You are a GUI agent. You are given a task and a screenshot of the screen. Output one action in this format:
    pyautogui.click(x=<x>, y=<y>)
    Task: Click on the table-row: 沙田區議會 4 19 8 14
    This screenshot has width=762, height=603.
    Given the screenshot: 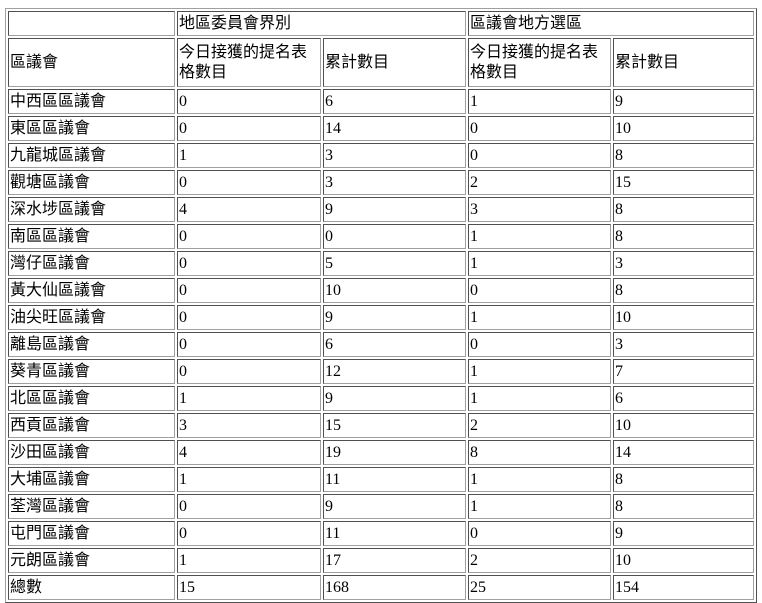 What is the action you would take?
    pyautogui.click(x=381, y=452)
    